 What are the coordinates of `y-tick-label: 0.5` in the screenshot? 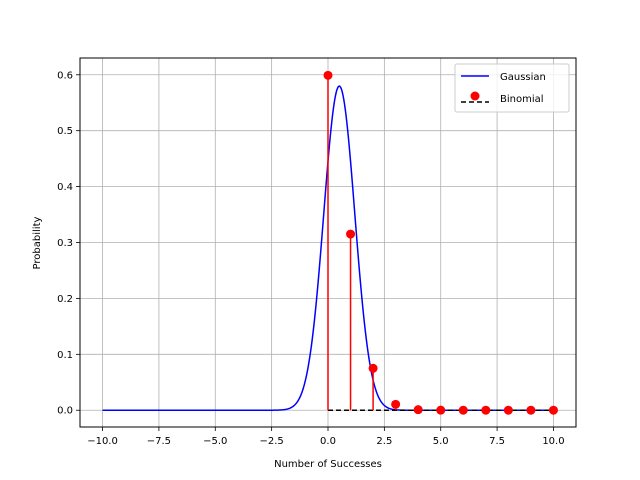 It's located at (65, 131).